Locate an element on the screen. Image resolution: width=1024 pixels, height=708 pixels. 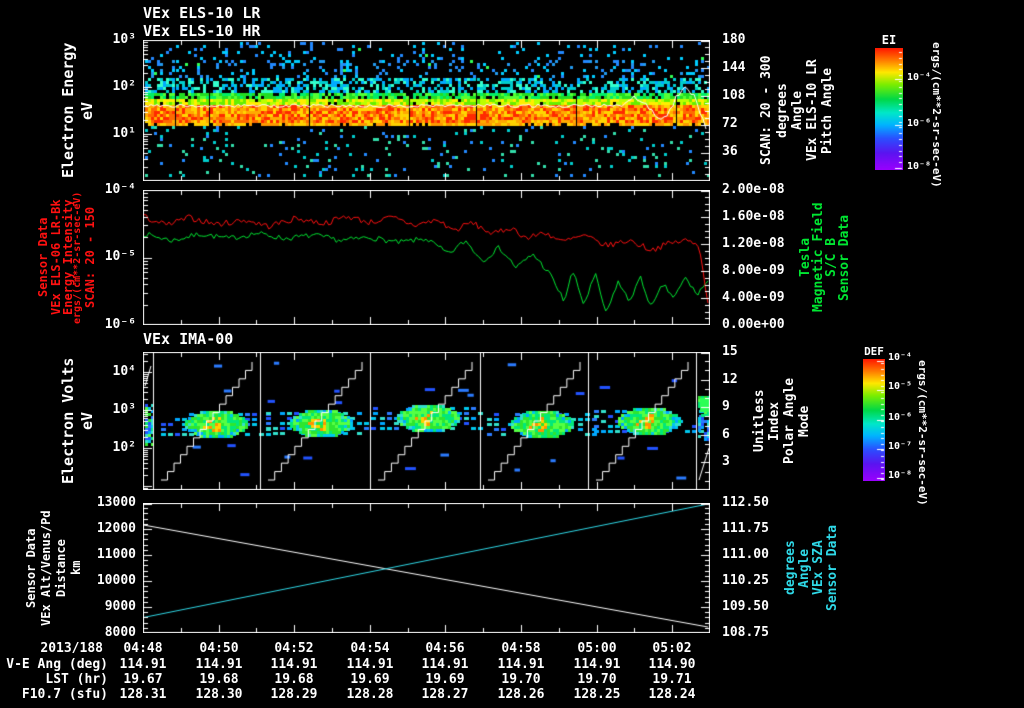
p1-right-tick-label: 36 is located at coordinates (730, 151).